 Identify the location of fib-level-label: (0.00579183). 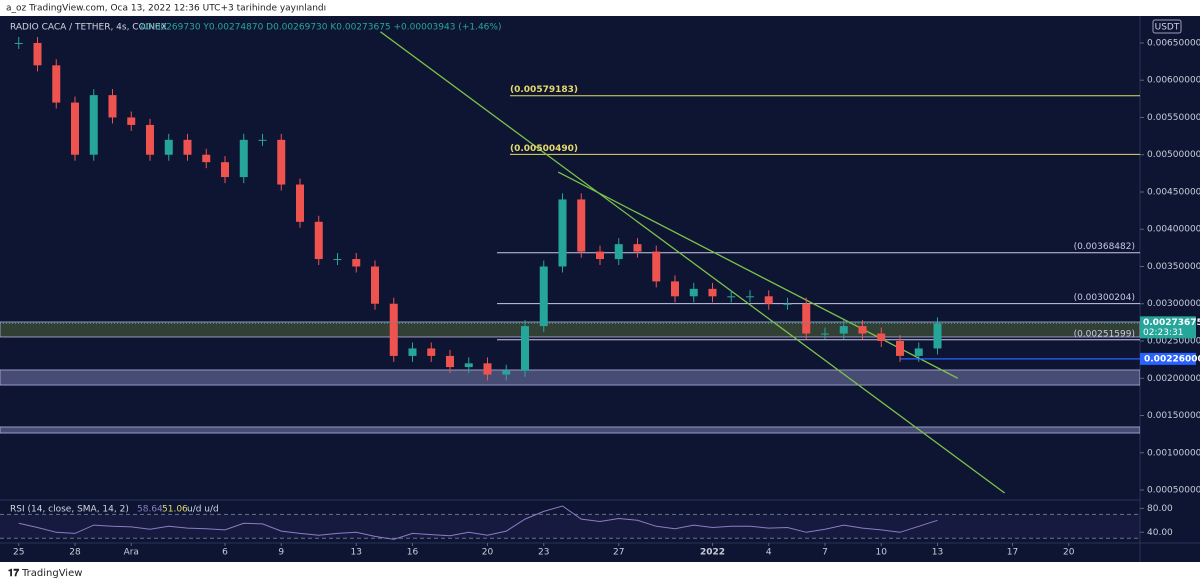
(544, 90).